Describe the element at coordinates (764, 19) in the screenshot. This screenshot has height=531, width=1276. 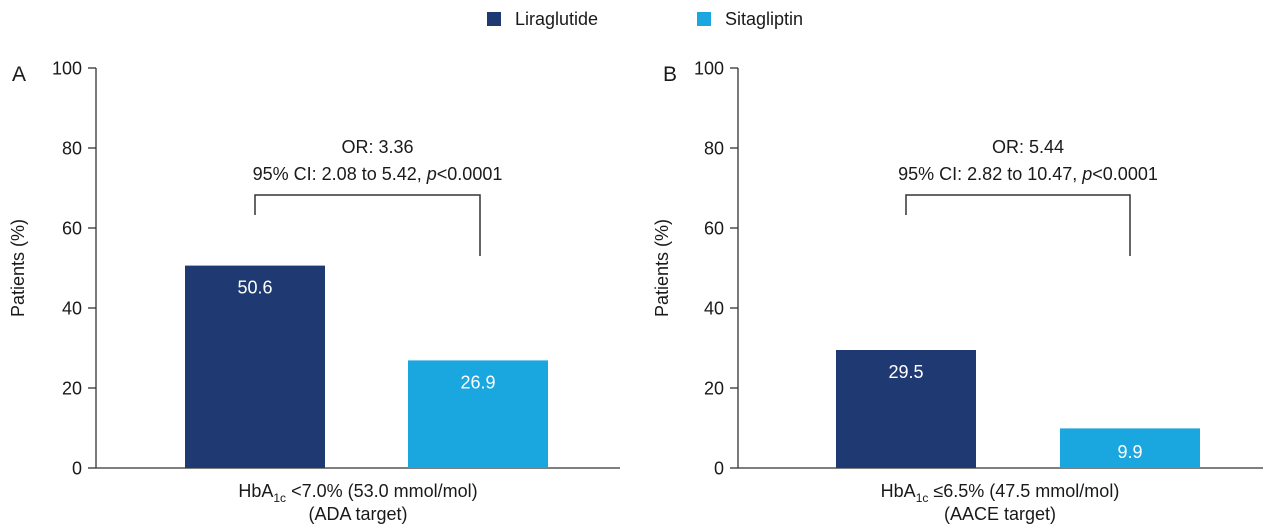
I see `legend-label-1: Sitagliptin` at that location.